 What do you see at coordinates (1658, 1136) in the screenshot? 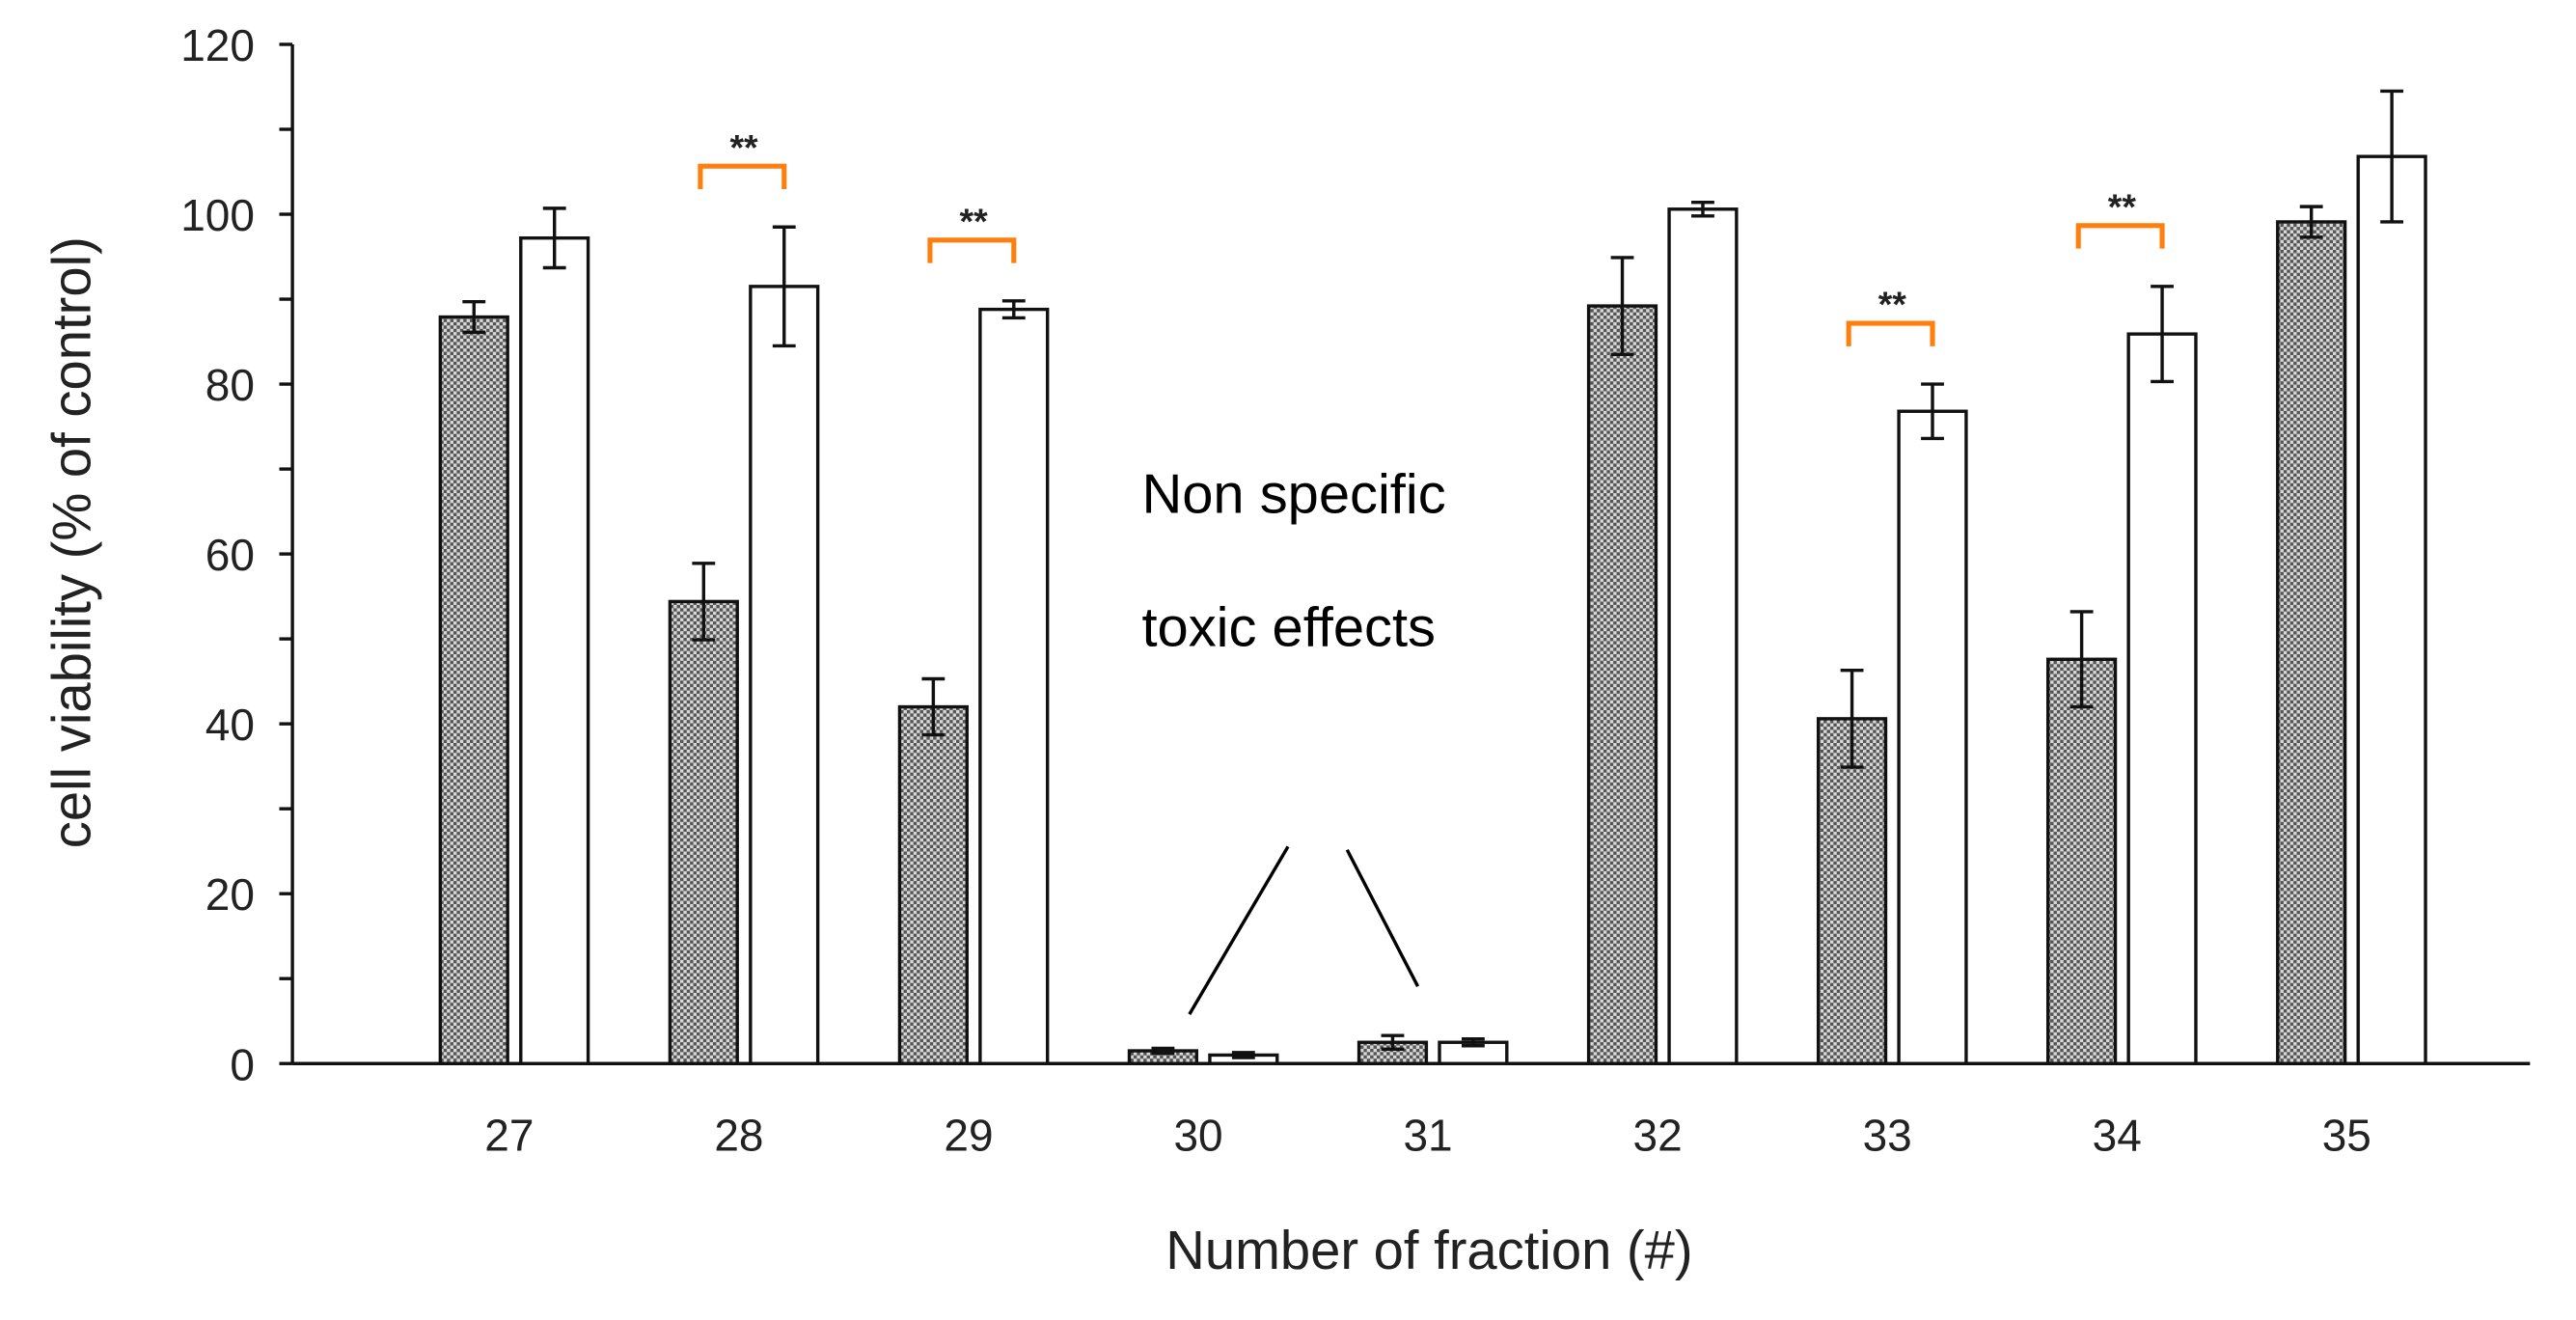
I see `x-tick-label: 32` at bounding box center [1658, 1136].